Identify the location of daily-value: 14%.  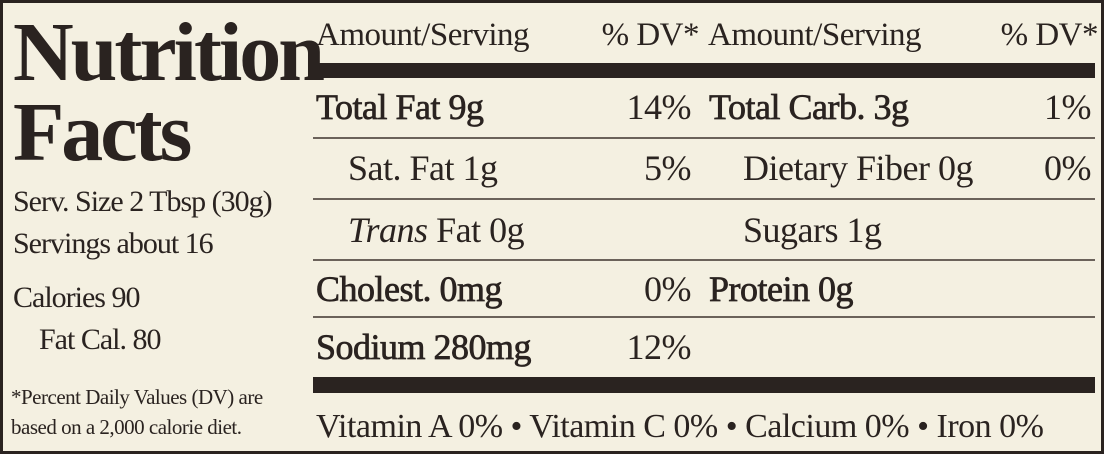
(659, 107).